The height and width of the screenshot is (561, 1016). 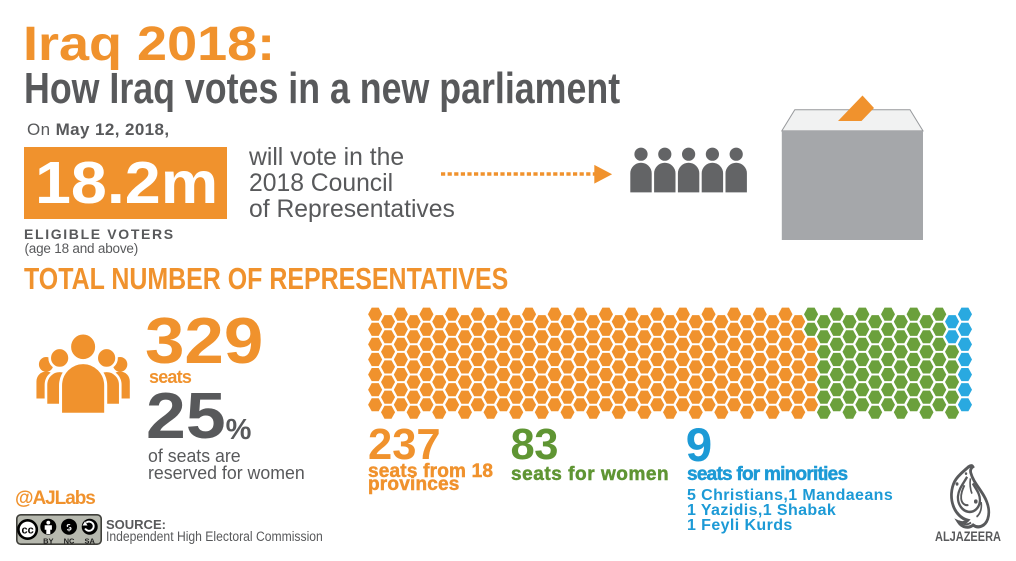 What do you see at coordinates (69, 540) in the screenshot?
I see `svg-text: NC` at bounding box center [69, 540].